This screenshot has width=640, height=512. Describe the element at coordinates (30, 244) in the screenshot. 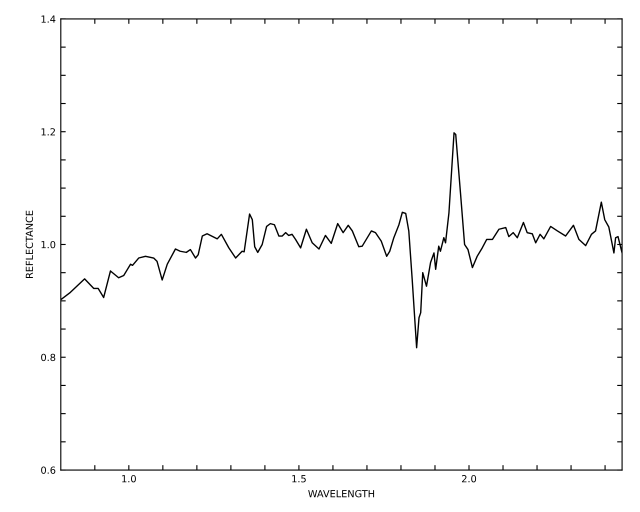

I see `y-axis-title: REFLECTANCE` at that location.